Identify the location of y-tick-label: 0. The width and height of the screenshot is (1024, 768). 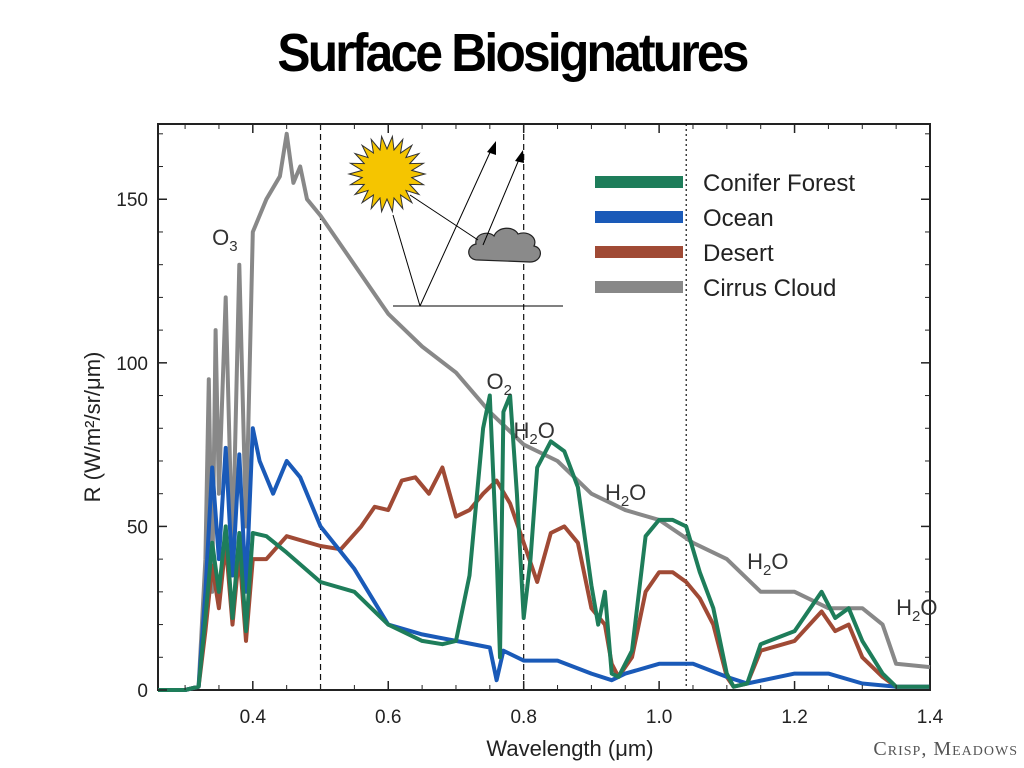
(142, 691).